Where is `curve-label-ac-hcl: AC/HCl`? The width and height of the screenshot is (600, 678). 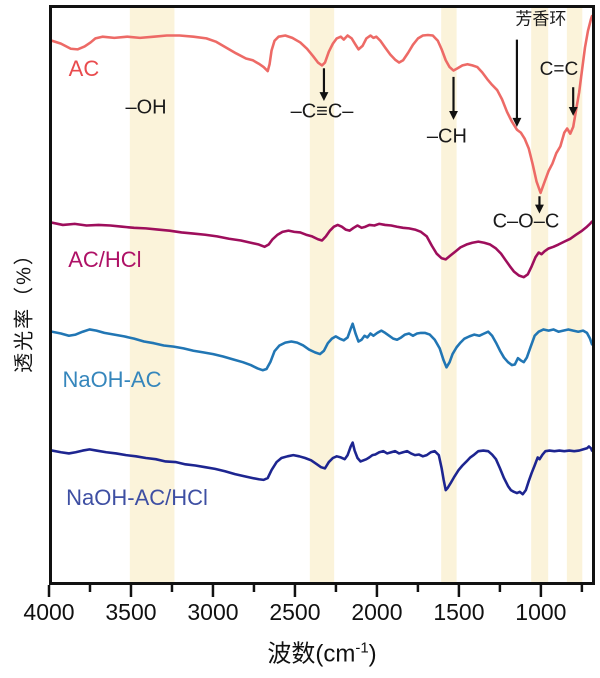 curve-label-ac-hcl: AC/HCl is located at coordinates (105, 260).